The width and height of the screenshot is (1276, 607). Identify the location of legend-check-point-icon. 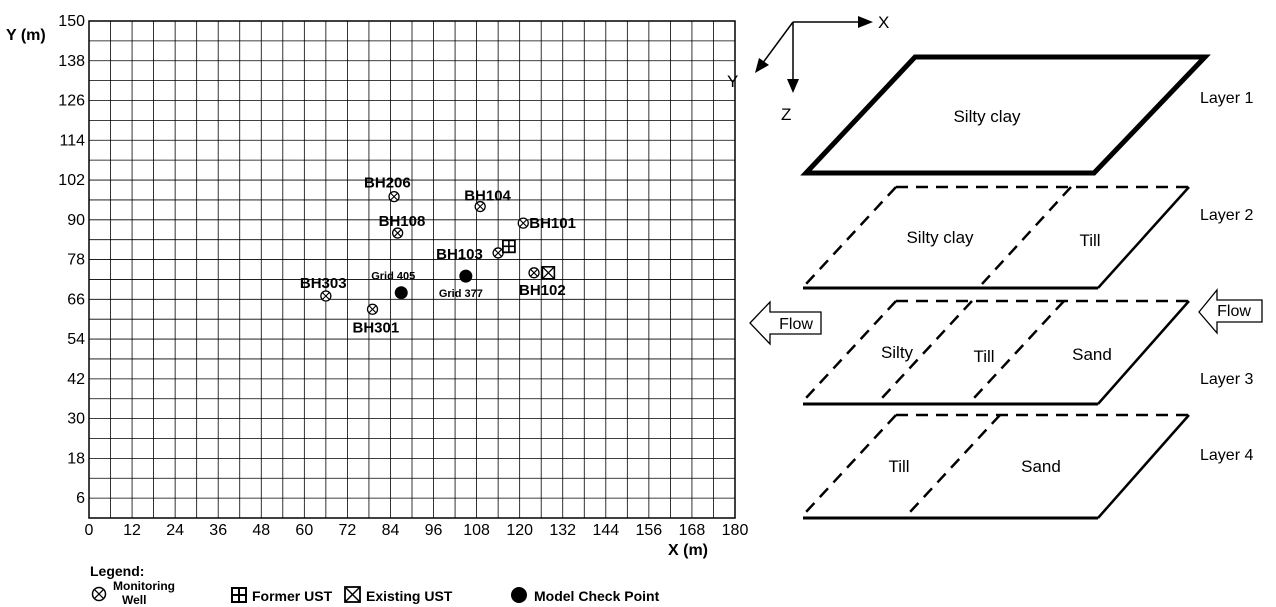
(519, 595).